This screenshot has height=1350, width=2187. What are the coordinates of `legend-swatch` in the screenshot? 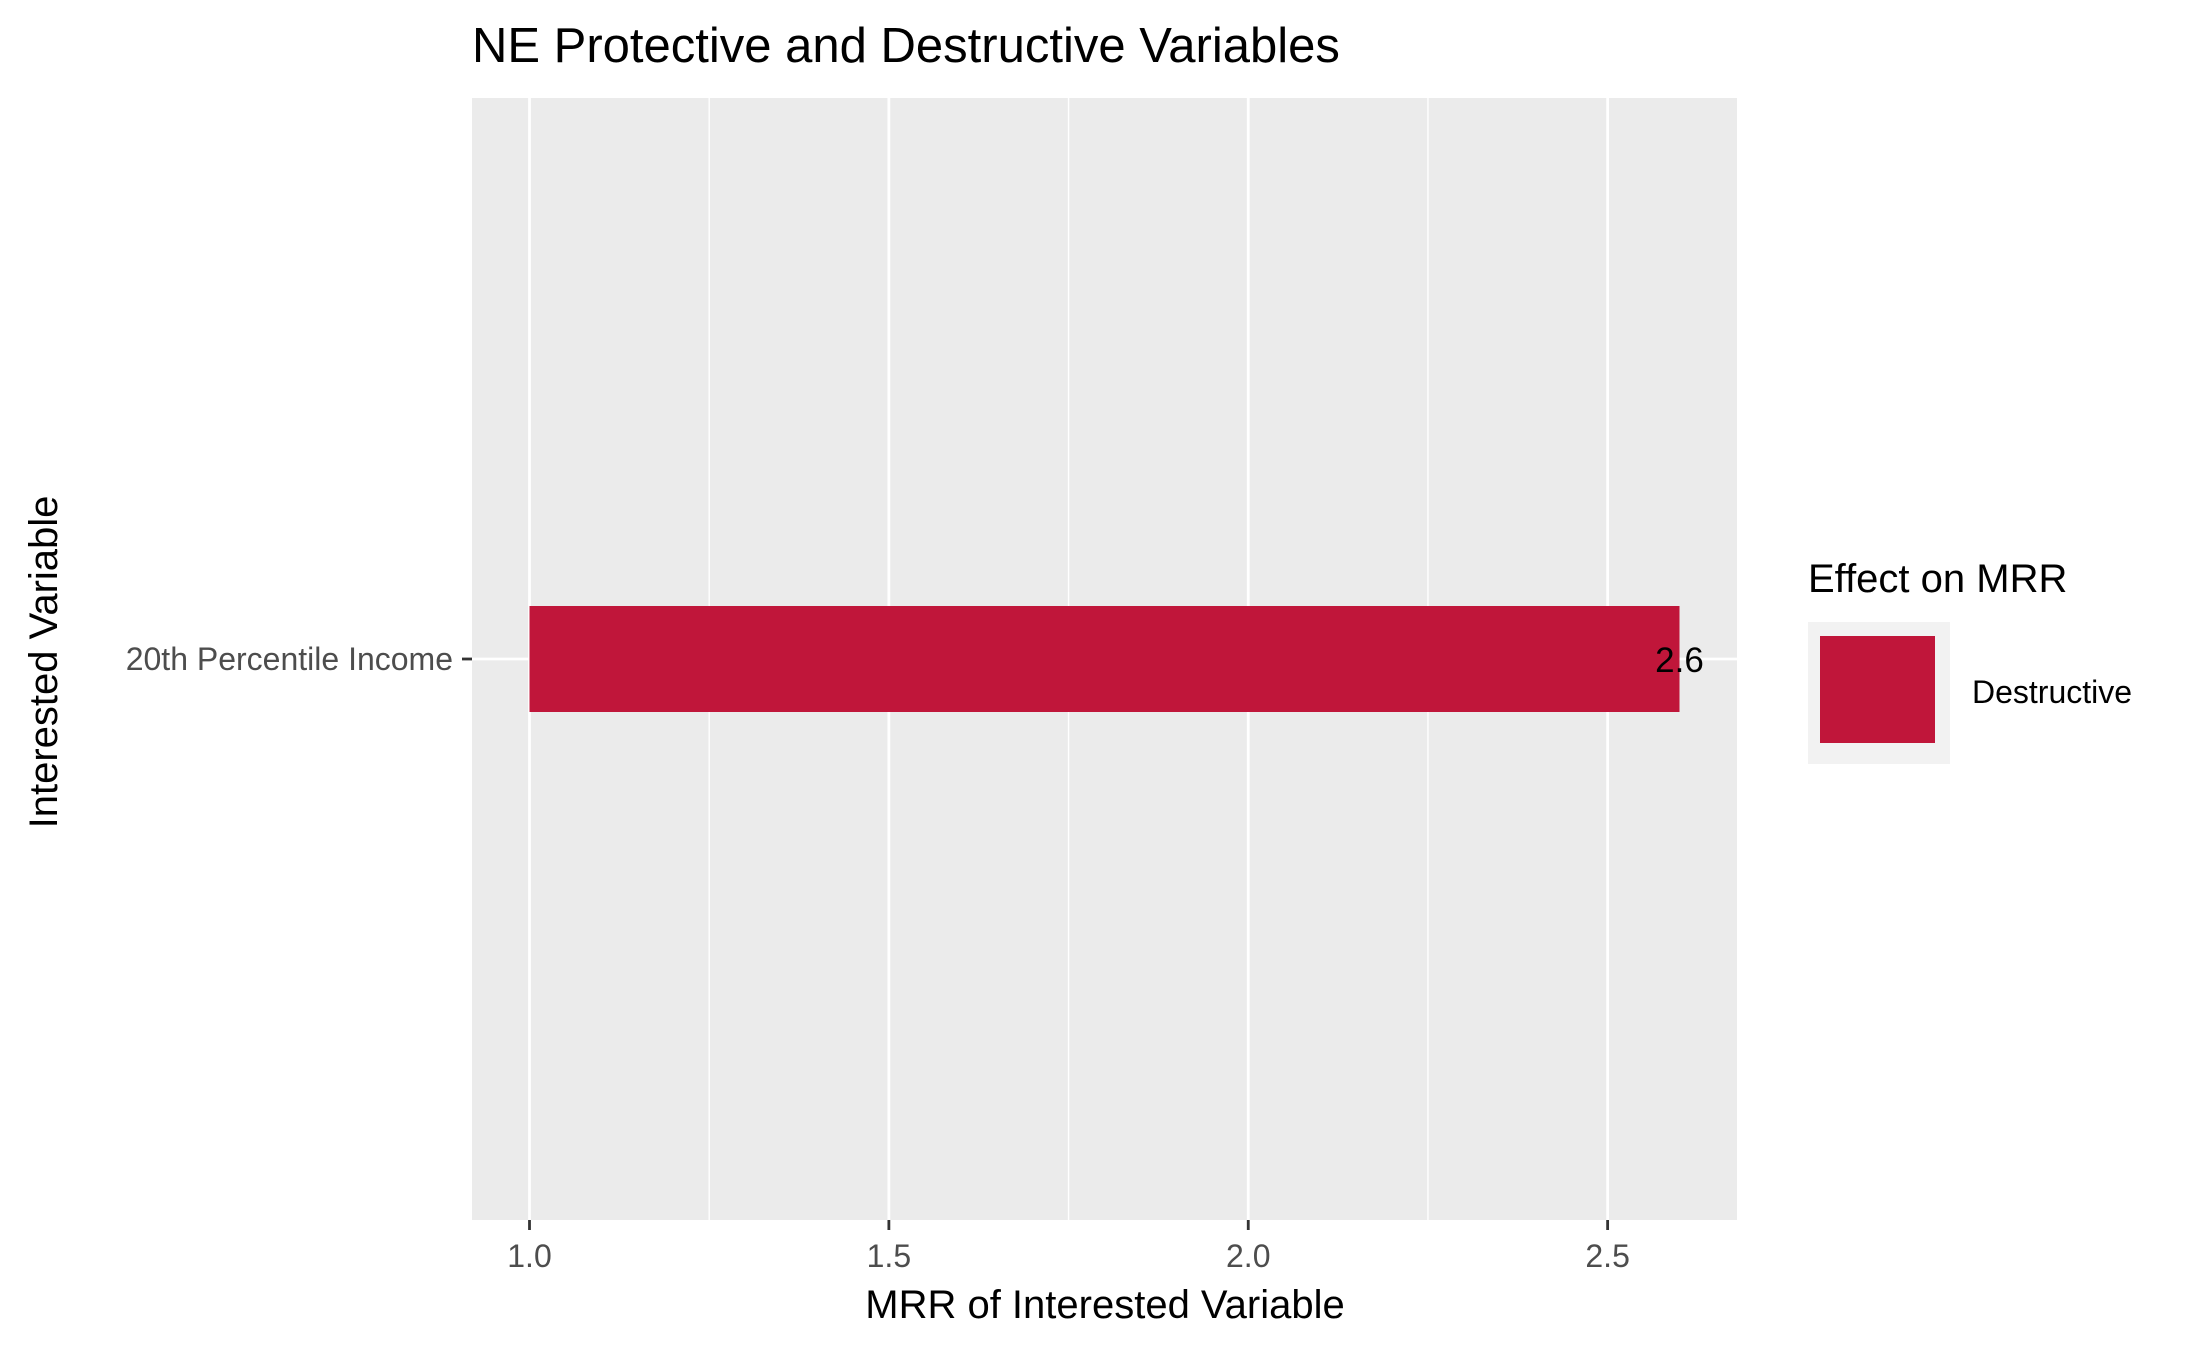 It's located at (1877, 689).